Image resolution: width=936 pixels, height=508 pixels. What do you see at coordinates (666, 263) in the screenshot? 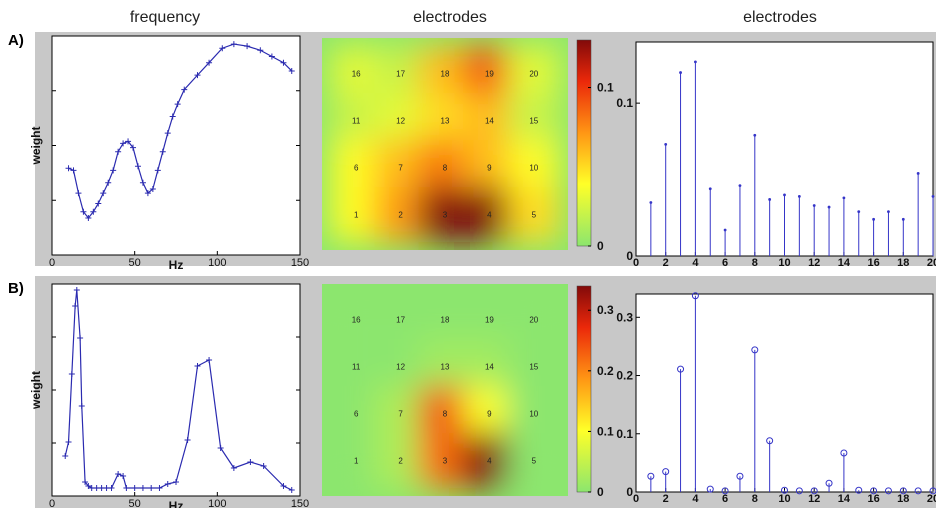
I see `a-stem-xtick-label: 2` at bounding box center [666, 263].